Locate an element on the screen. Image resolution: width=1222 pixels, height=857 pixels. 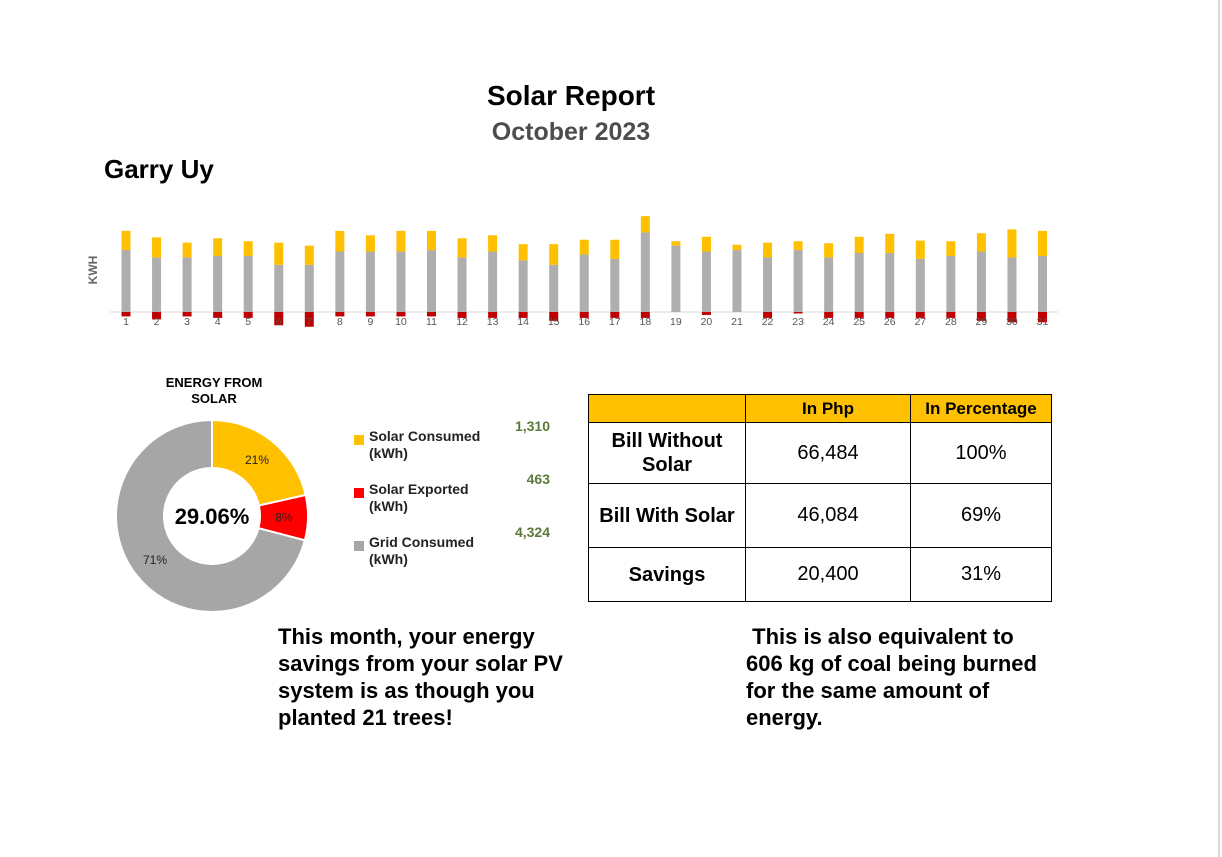
row-label-bill-with-solar: Bill With Solar is located at coordinates (667, 515).